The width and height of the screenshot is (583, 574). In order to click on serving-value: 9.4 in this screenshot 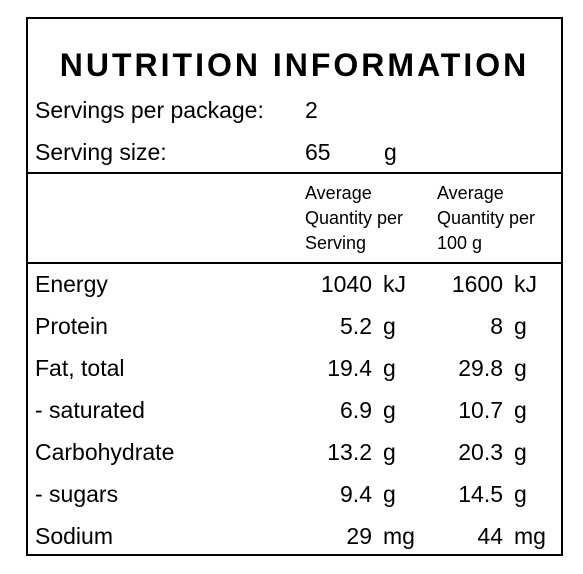, I will do `click(356, 494)`.